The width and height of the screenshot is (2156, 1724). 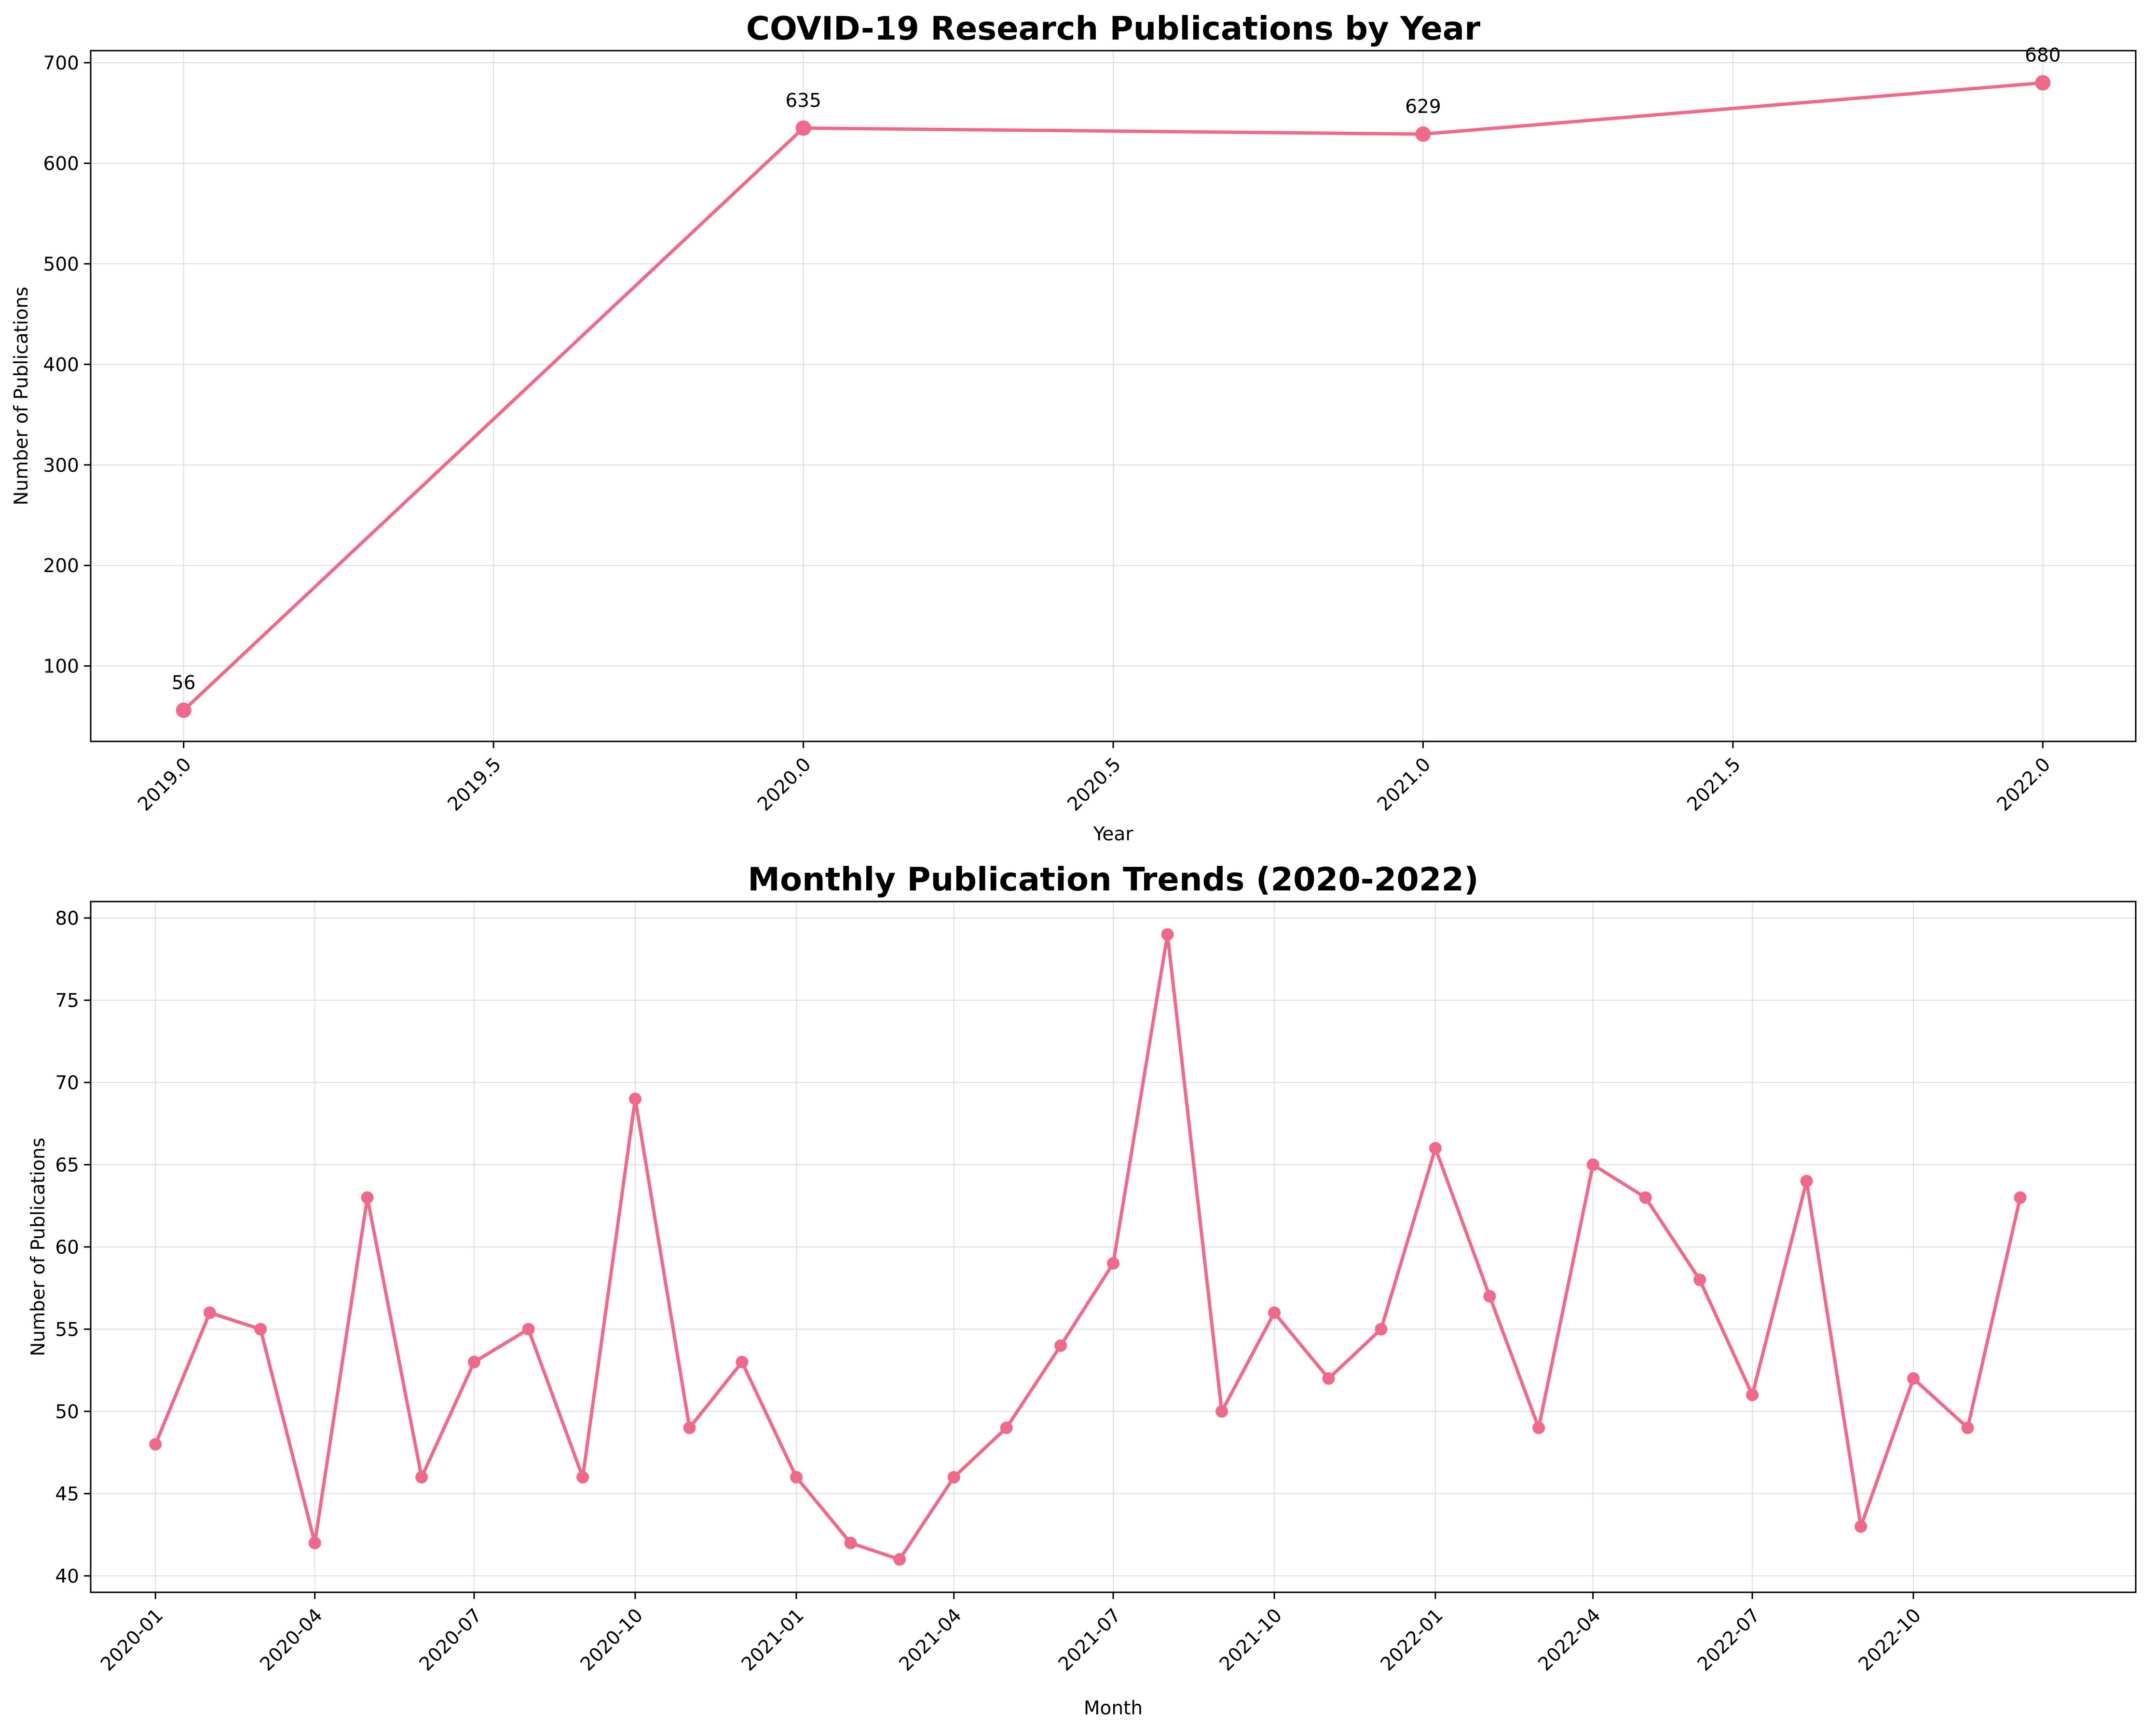 What do you see at coordinates (1569, 1639) in the screenshot?
I see `x-tick-label: 2022-04` at bounding box center [1569, 1639].